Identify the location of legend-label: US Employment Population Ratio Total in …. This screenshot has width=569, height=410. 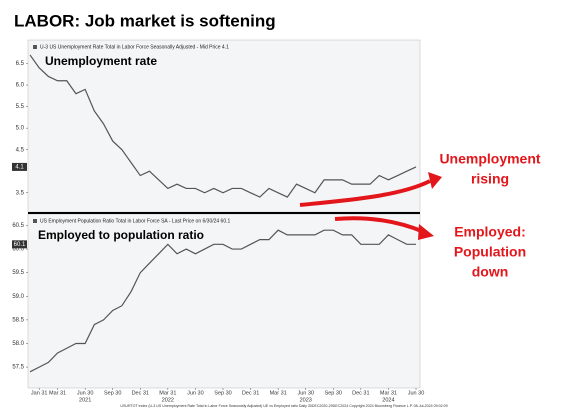
(135, 221).